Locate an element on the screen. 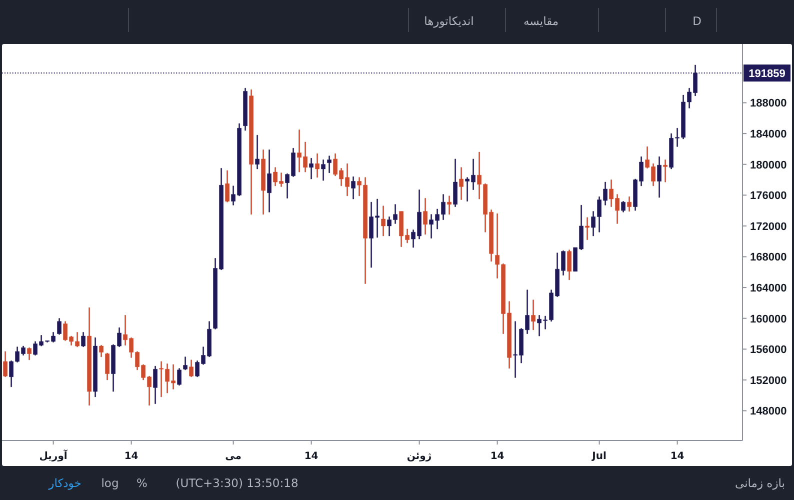 The height and width of the screenshot is (500, 794). text: بازه زمانی is located at coordinates (760, 483).